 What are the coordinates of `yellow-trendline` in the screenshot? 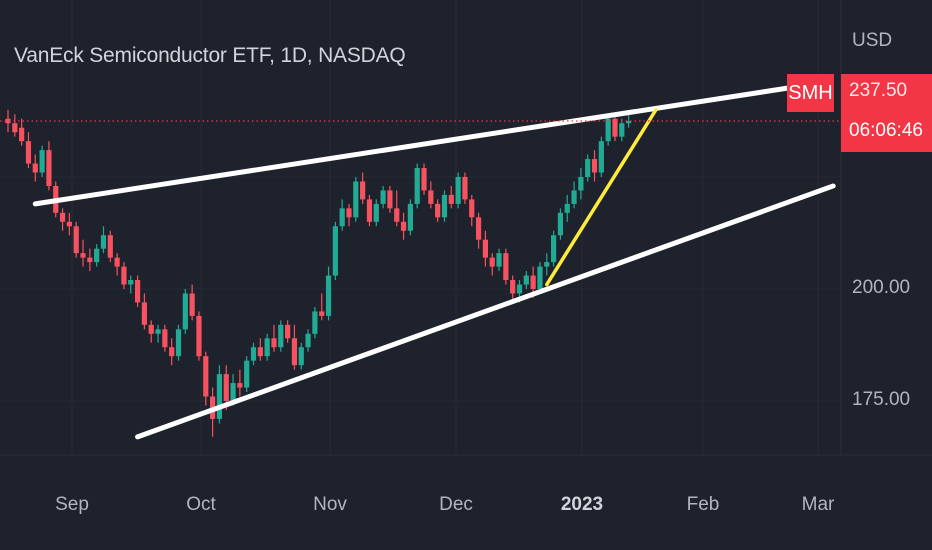 It's located at (601, 197).